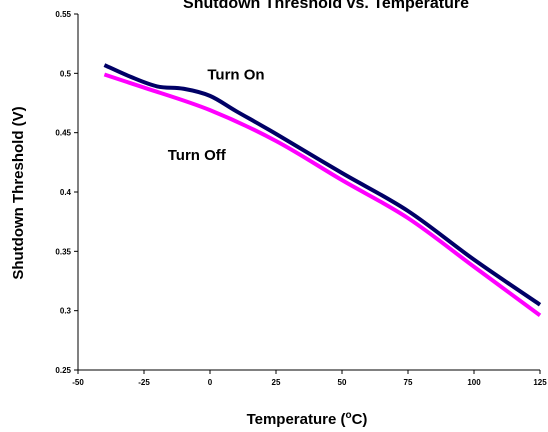 This screenshot has width=548, height=432. Describe the element at coordinates (326, 6) in the screenshot. I see `chart-title: Shutdown Threshold vs. Temperature` at that location.